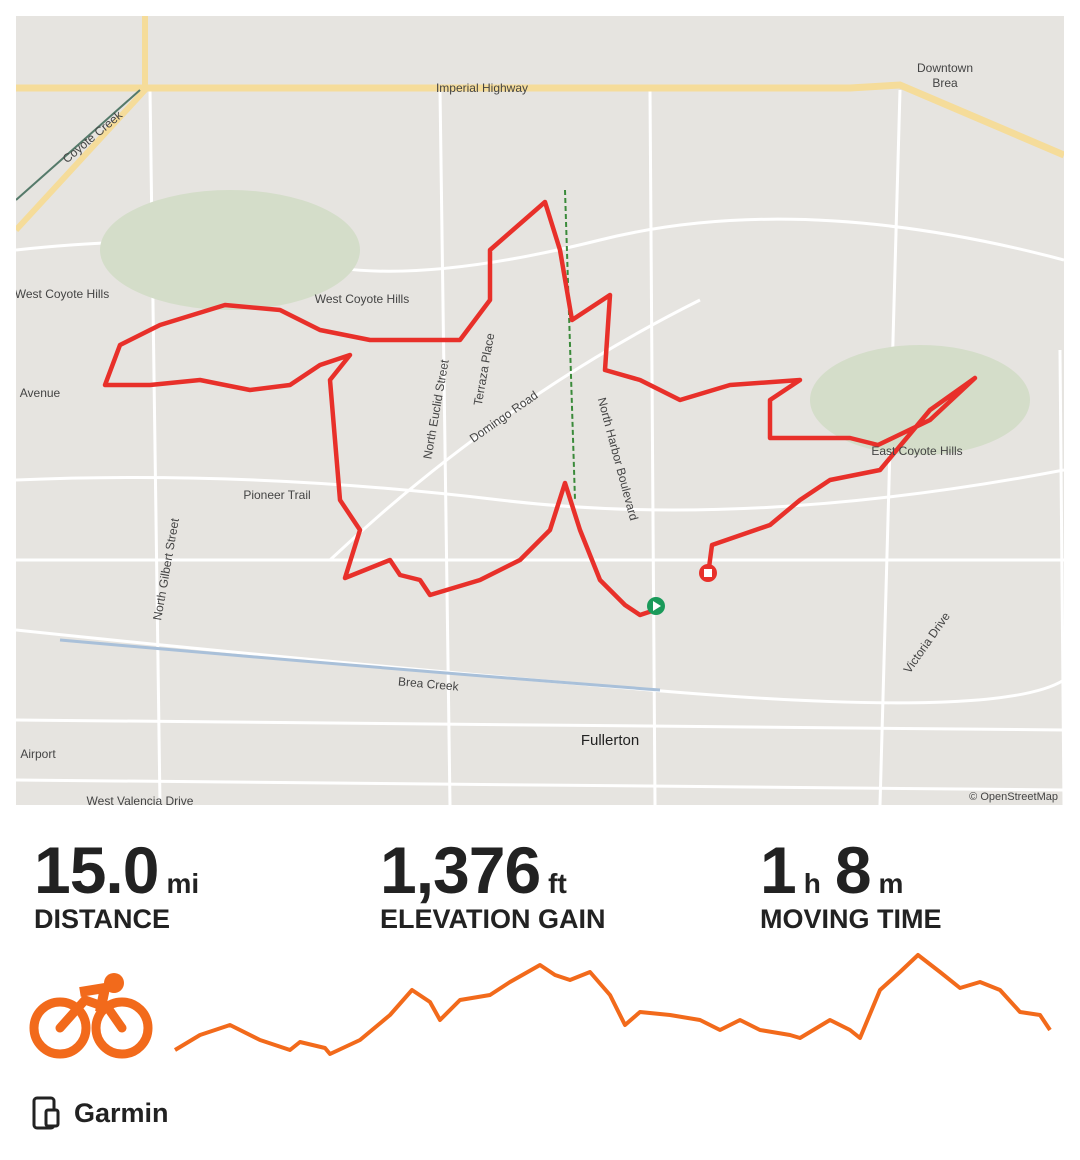  I want to click on stat-unit: mi, so click(183, 883).